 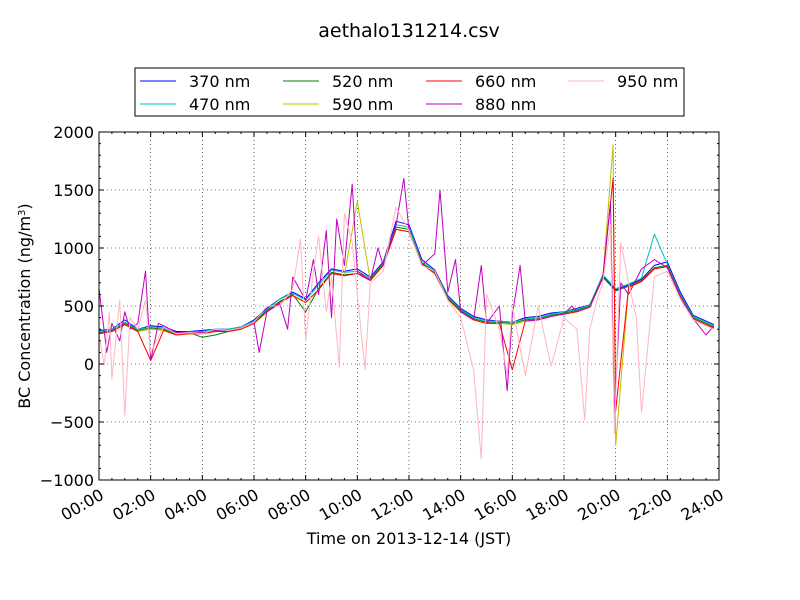 What do you see at coordinates (547, 505) in the screenshot?
I see `x-tick-label: 18:00` at bounding box center [547, 505].